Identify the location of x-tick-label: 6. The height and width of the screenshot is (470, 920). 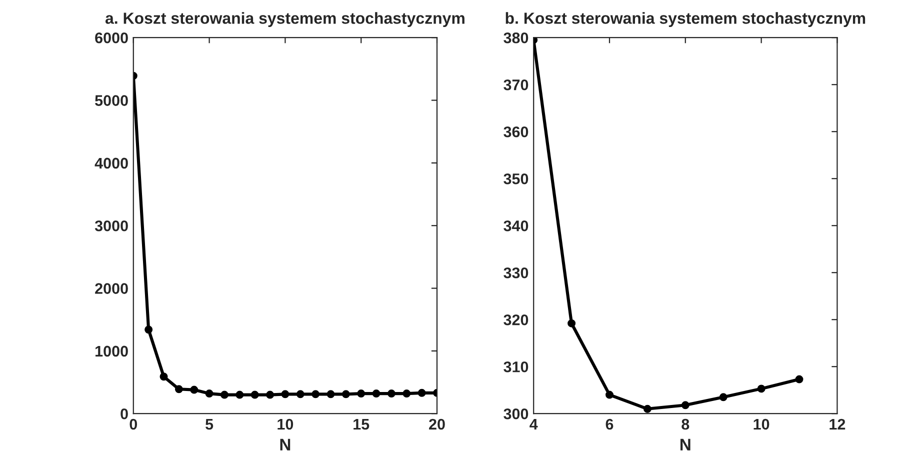
(610, 424).